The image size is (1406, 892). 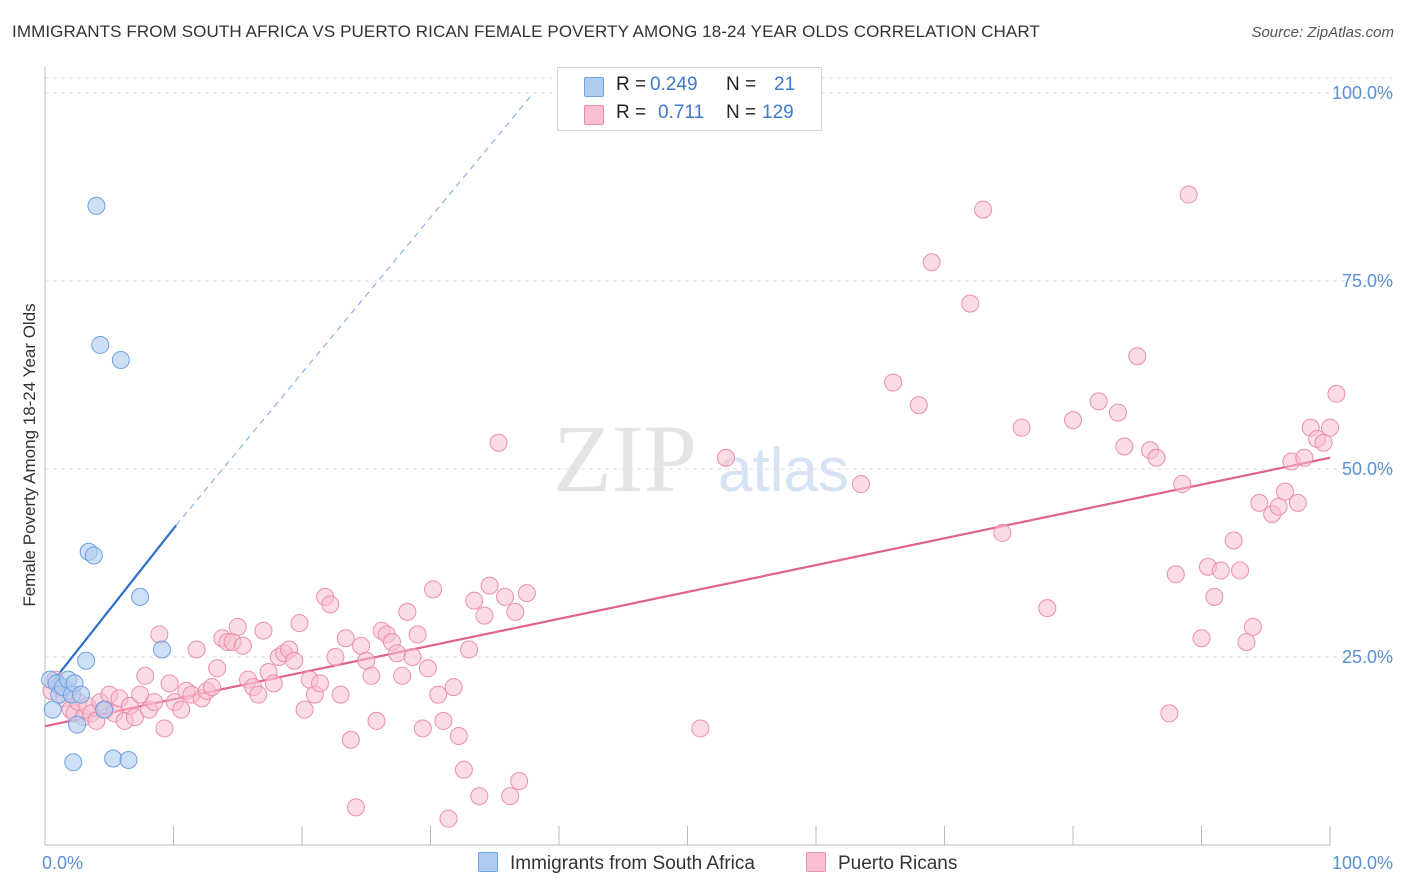 What do you see at coordinates (778, 112) in the screenshot?
I see `legend-n-value: 129` at bounding box center [778, 112].